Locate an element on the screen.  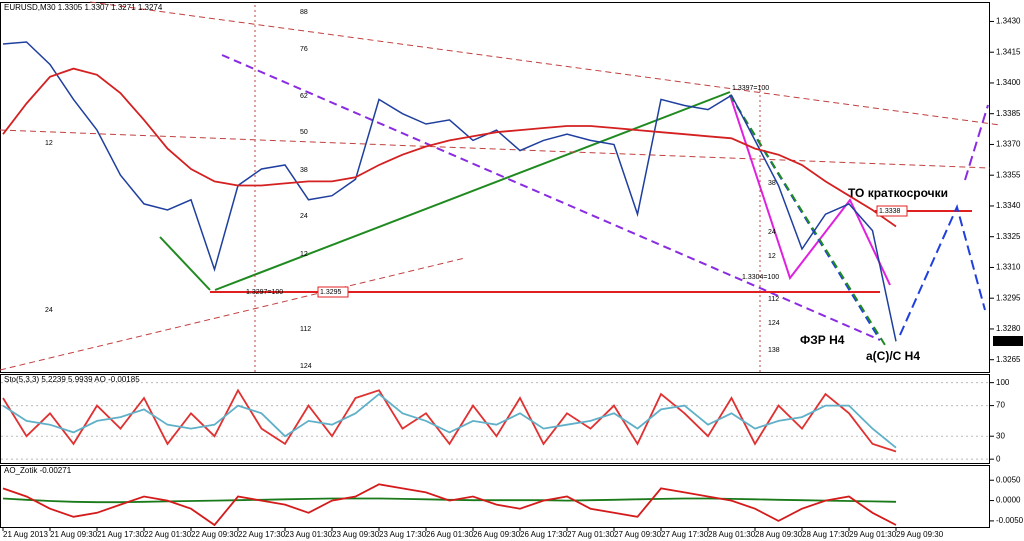
y-tick-label: 1.3310 is located at coordinates (1008, 267).